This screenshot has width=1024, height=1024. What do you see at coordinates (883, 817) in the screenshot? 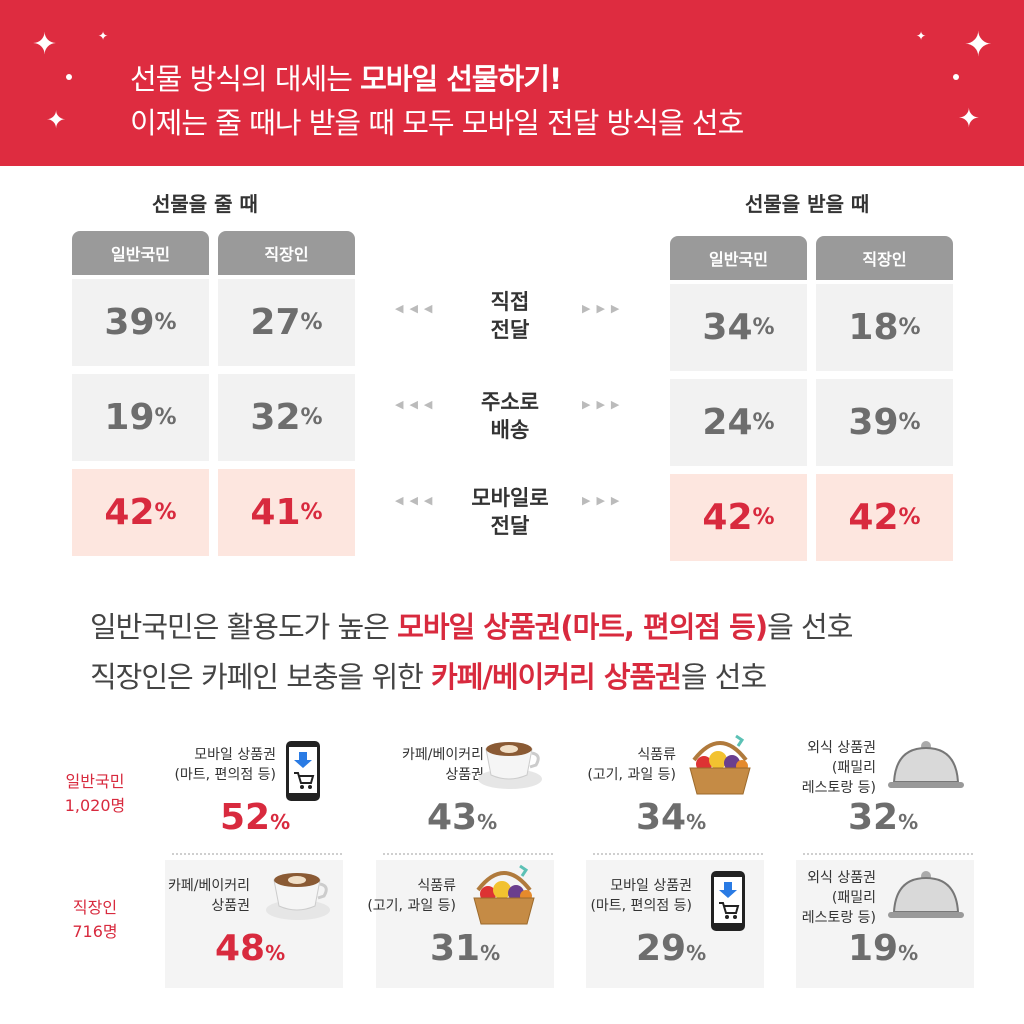
I see `item-value: 32%` at bounding box center [883, 817].